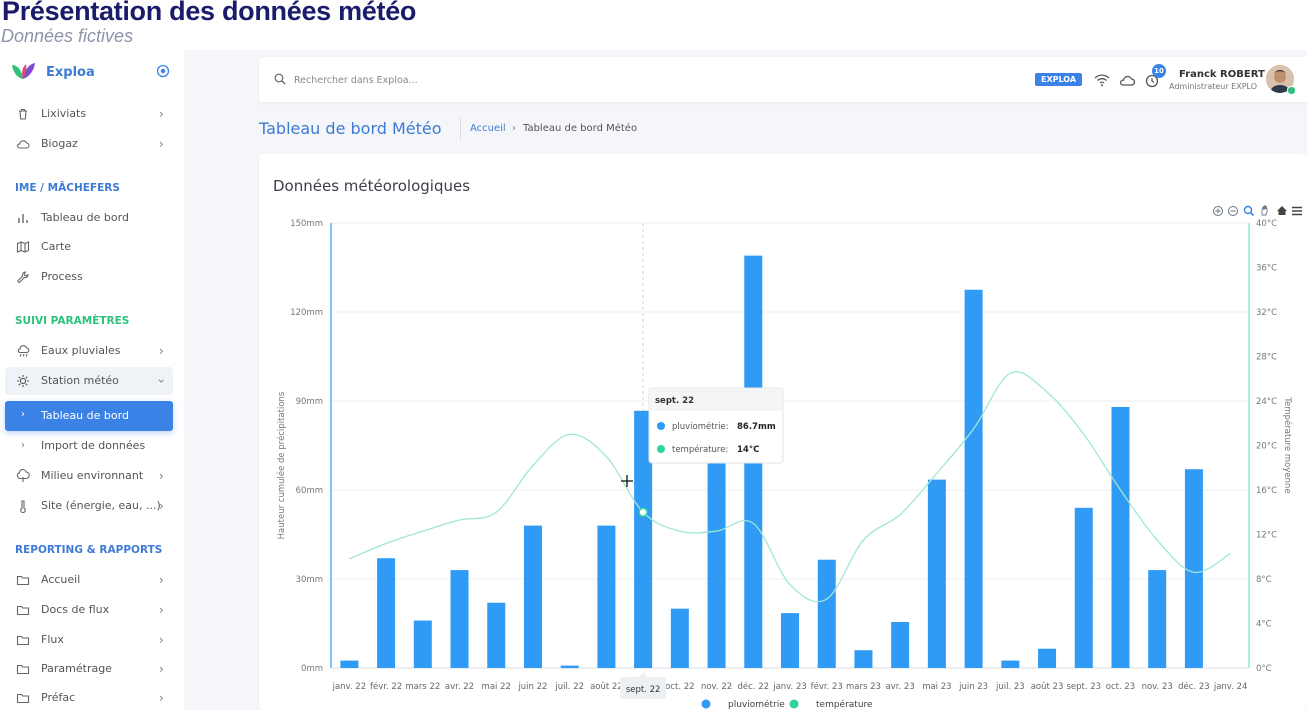 The height and width of the screenshot is (710, 1307). I want to click on pin-sidebar-icon, so click(163, 71).